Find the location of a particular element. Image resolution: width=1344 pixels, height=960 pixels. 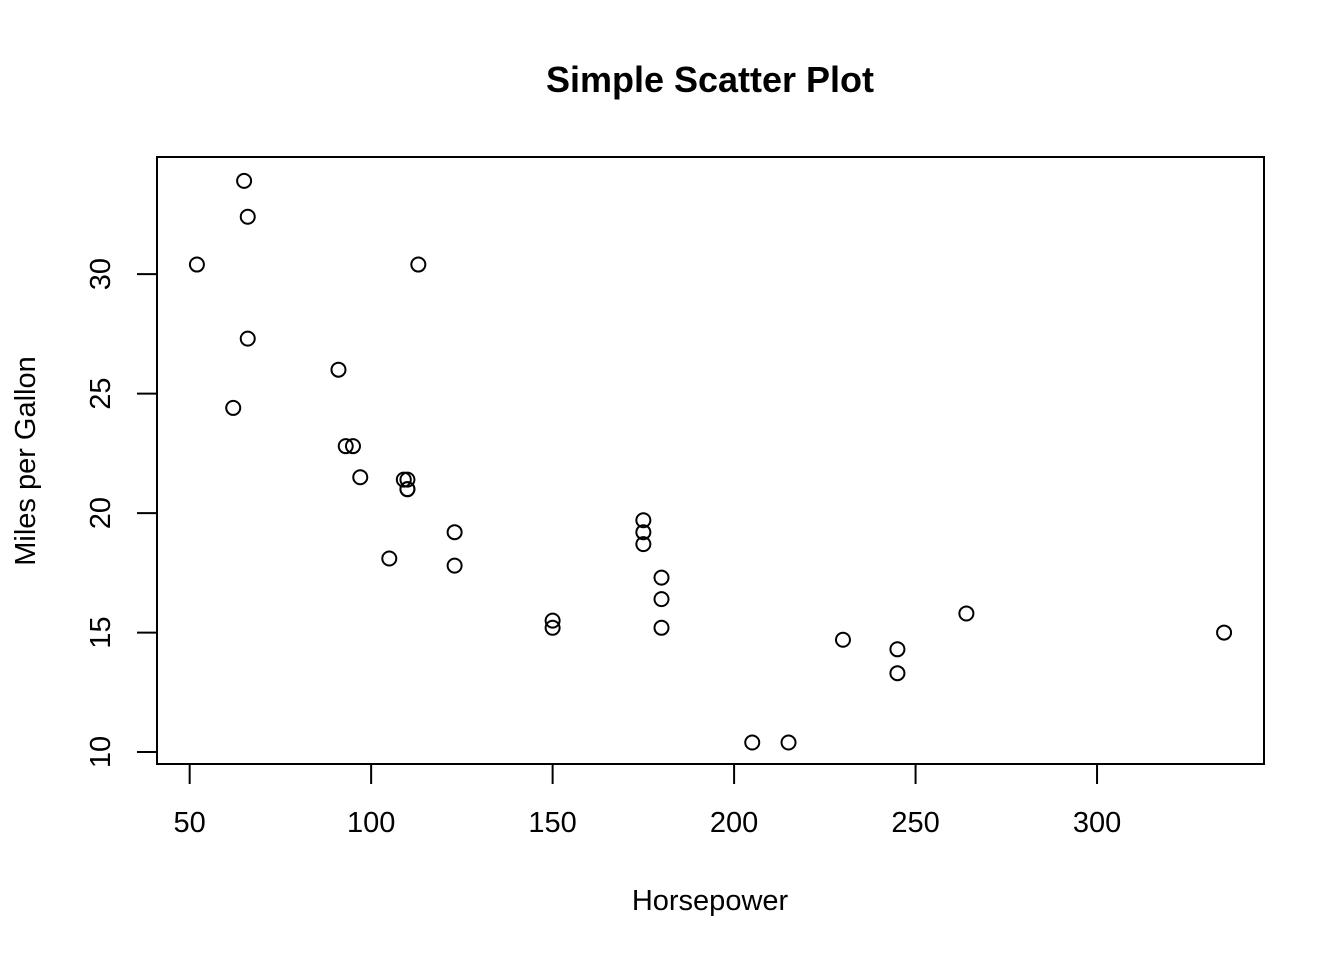

chart-title: Simple Scatter Plot is located at coordinates (710, 79).